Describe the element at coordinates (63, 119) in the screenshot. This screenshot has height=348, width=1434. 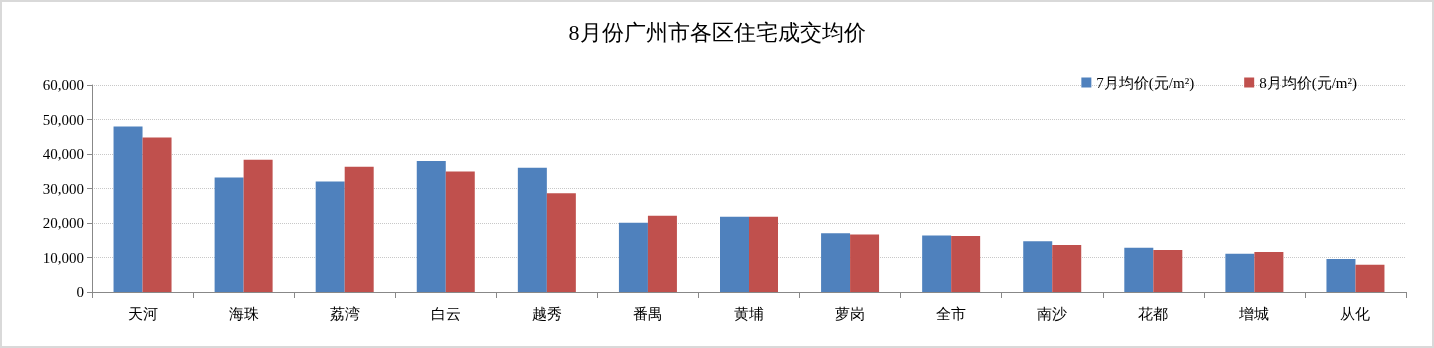
I see `y-tick-label: 50,000` at that location.